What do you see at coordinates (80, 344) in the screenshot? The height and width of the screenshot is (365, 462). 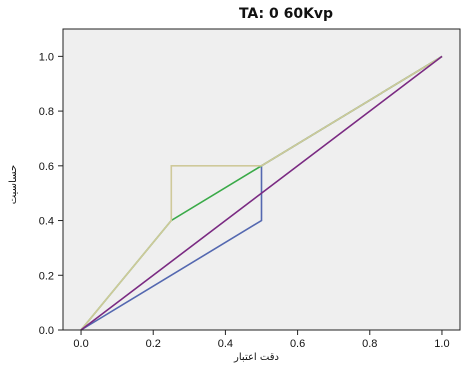 I see `x-tick-label: 0.0` at bounding box center [80, 344].